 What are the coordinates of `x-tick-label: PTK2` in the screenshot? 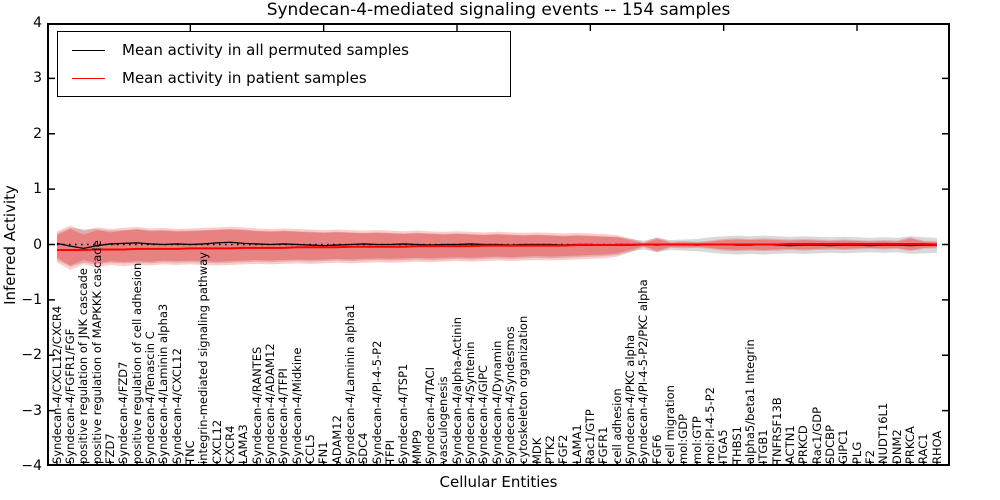 It's located at (549, 449).